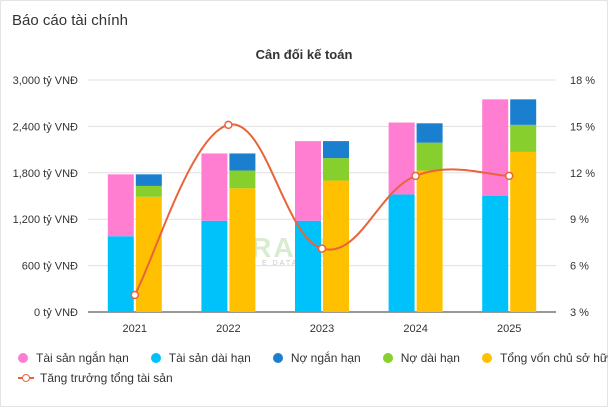 The width and height of the screenshot is (608, 407). Describe the element at coordinates (523, 231) in the screenshot. I see `bar-tong-von-chu-so-huu-2025` at that location.